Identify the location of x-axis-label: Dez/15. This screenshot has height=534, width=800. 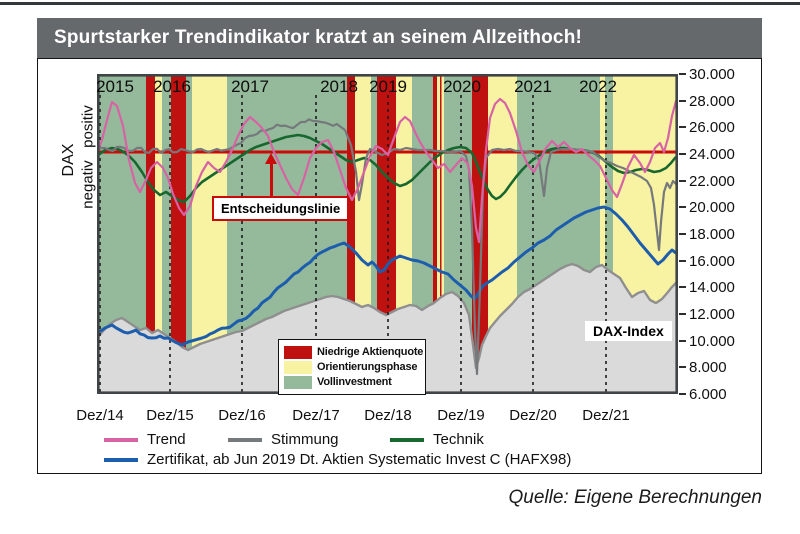
(170, 415).